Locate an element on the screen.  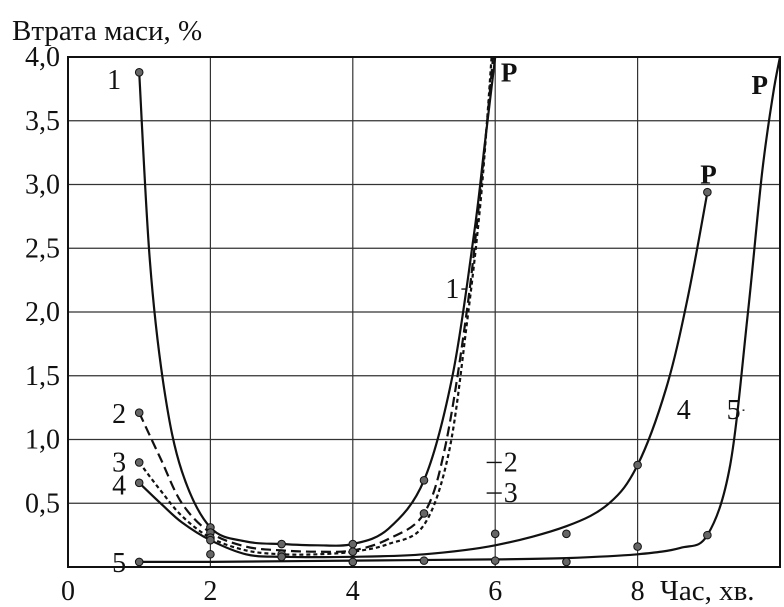
y-tick-label: 1,0 is located at coordinates (42, 440).